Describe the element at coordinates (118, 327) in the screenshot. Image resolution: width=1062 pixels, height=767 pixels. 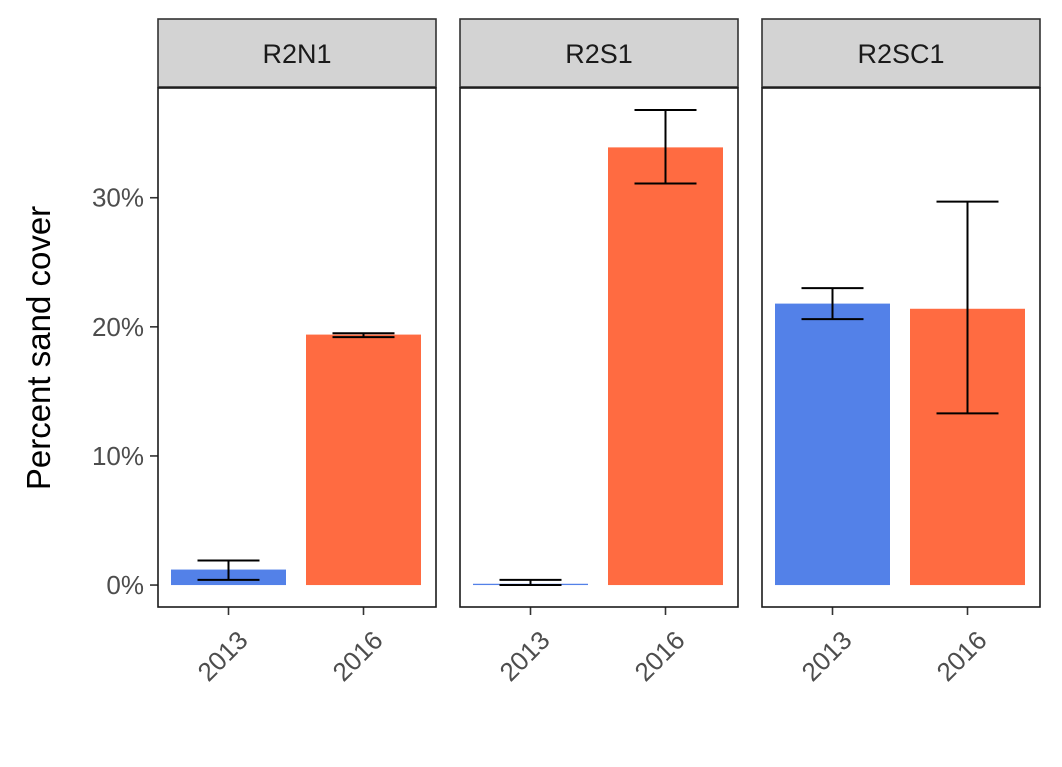
I see `y-tick-label: 20%` at that location.